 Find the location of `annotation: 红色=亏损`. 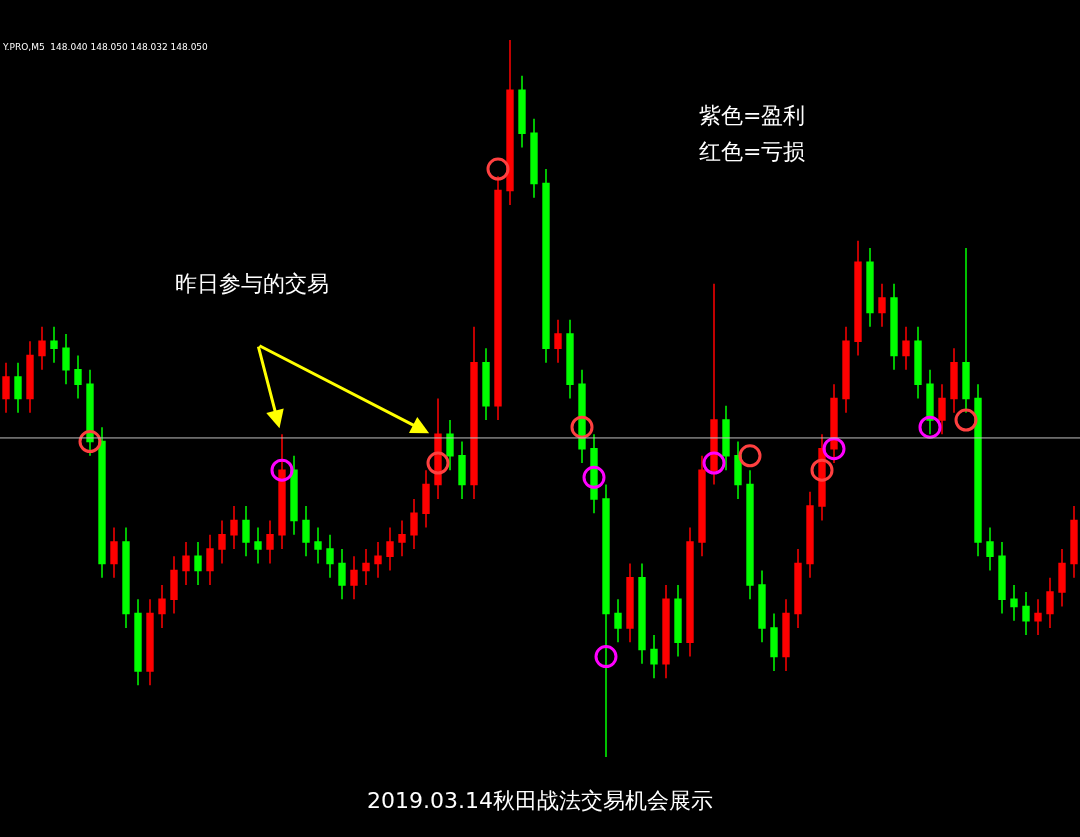

annotation: 红色=亏损 is located at coordinates (752, 151).